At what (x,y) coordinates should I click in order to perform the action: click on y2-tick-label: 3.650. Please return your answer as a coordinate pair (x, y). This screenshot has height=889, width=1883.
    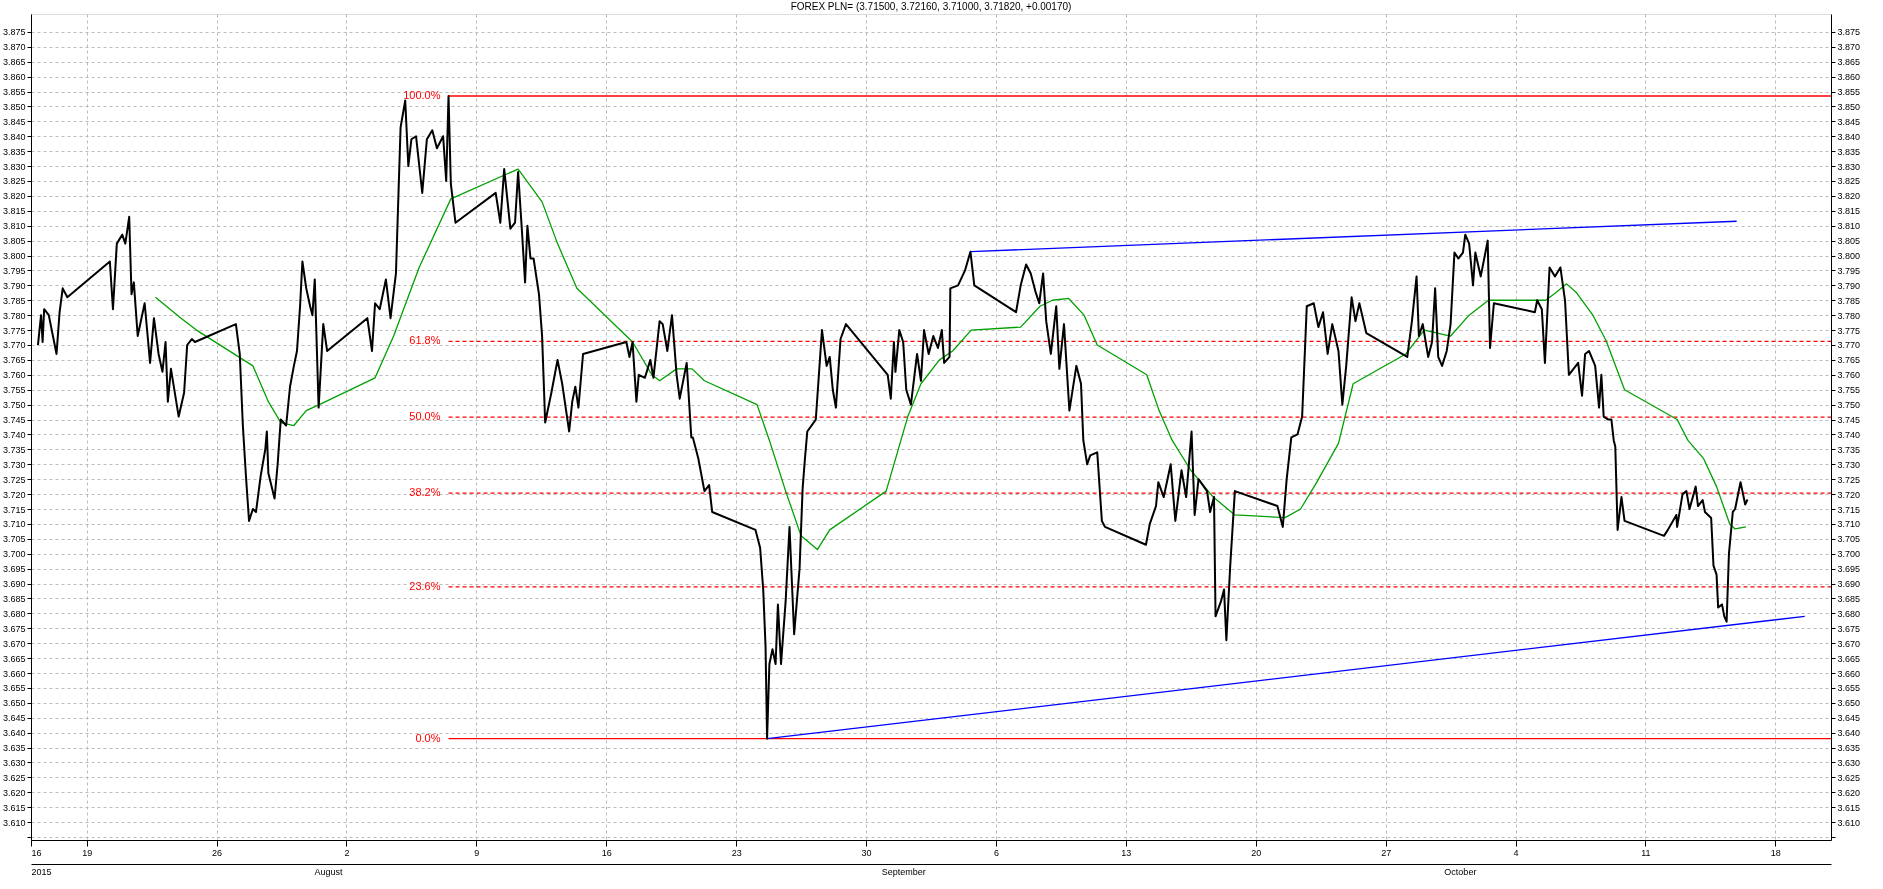
    Looking at the image, I should click on (1849, 703).